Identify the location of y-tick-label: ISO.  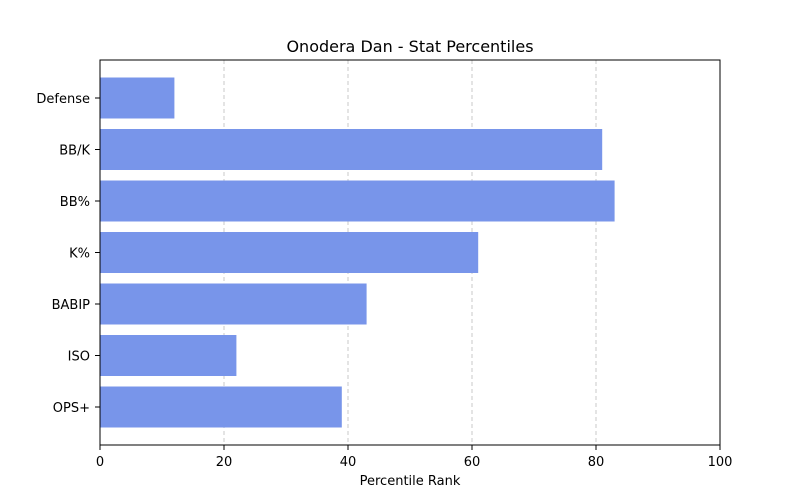
(79, 357).